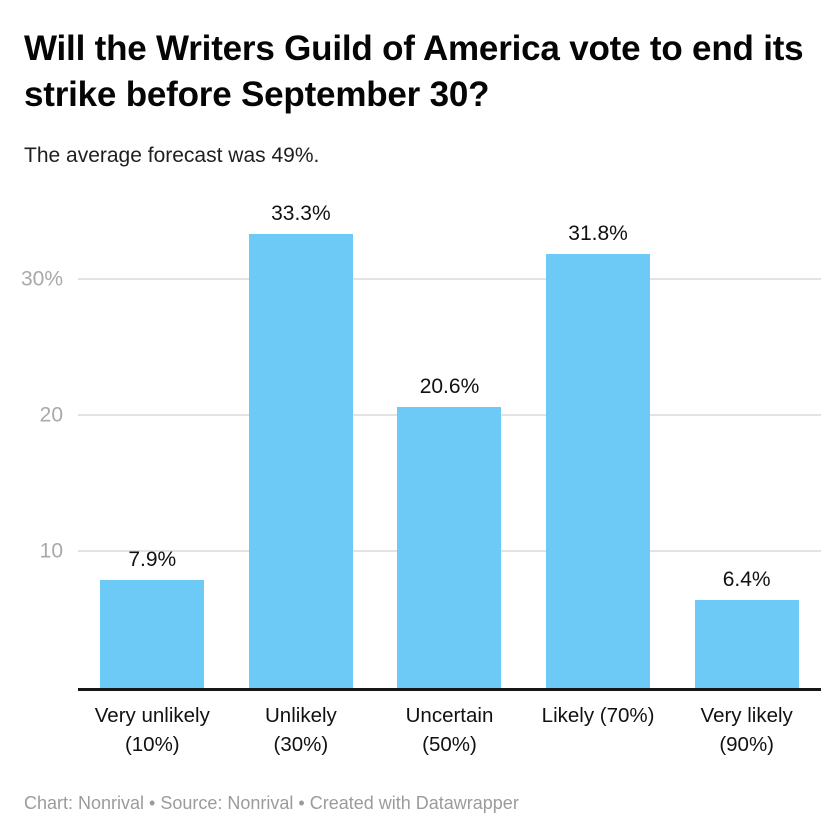  Describe the element at coordinates (41, 279) in the screenshot. I see `y-tick-label: 30%` at that location.